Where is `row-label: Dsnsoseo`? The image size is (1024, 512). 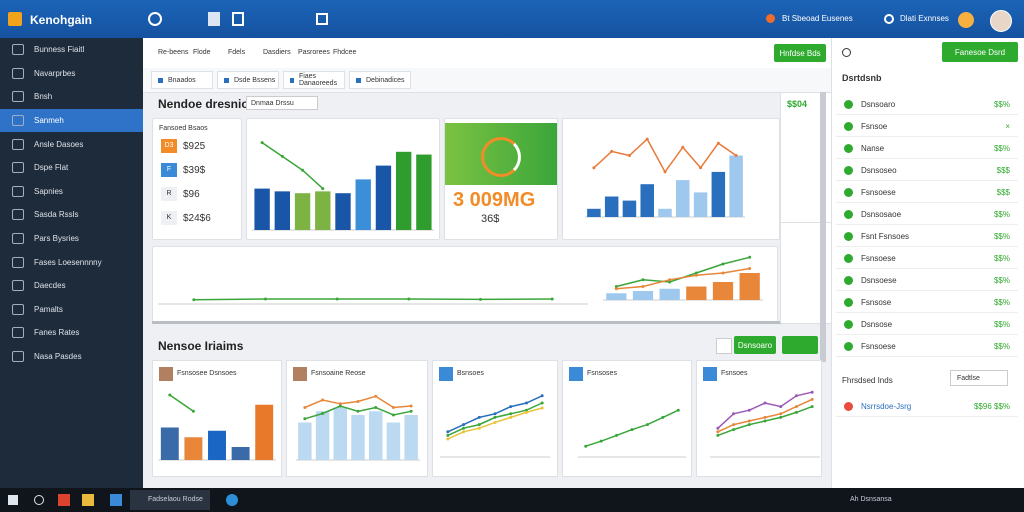
row-label: Dsnsoseo is located at coordinates (879, 170).